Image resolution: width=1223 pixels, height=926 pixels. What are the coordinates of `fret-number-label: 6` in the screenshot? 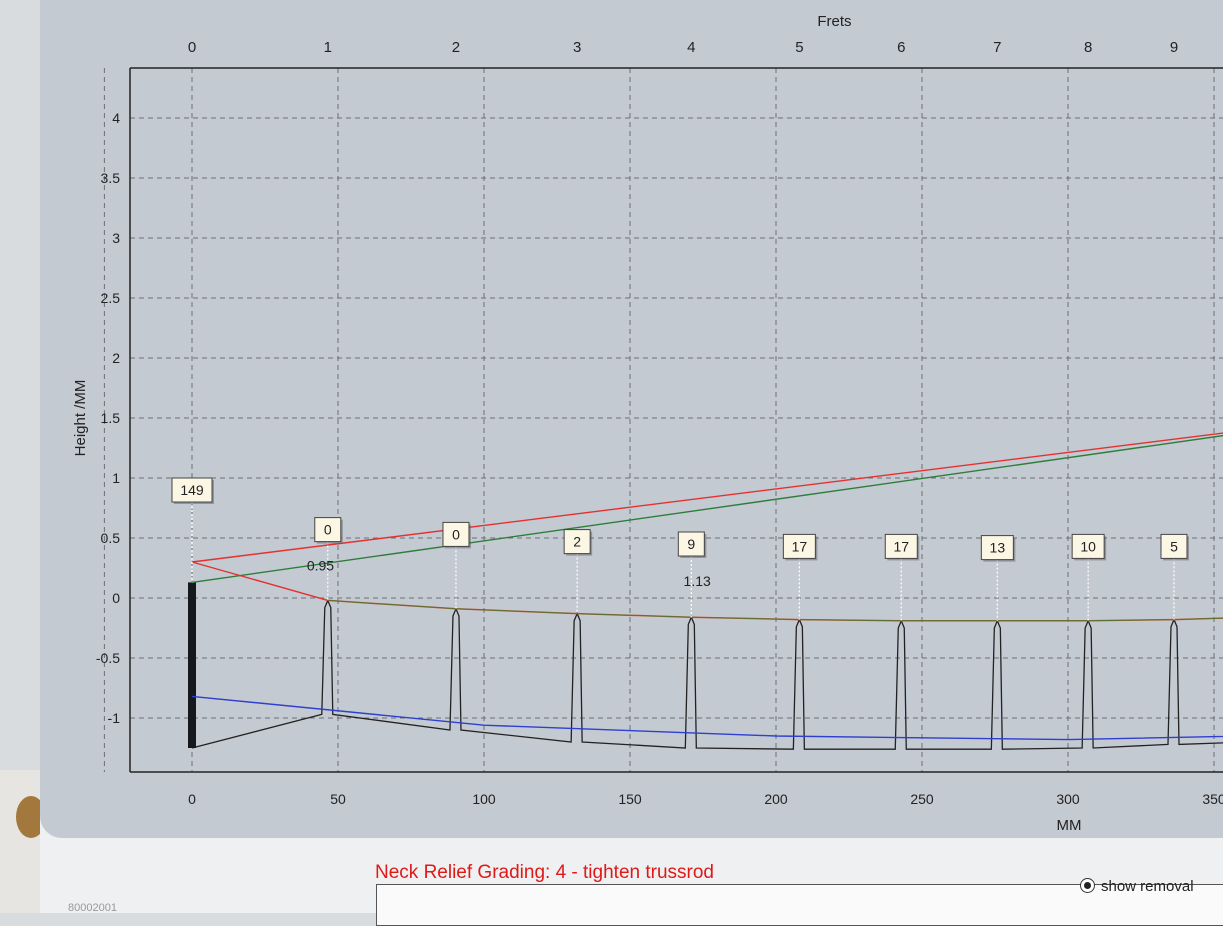 It's located at (901, 47).